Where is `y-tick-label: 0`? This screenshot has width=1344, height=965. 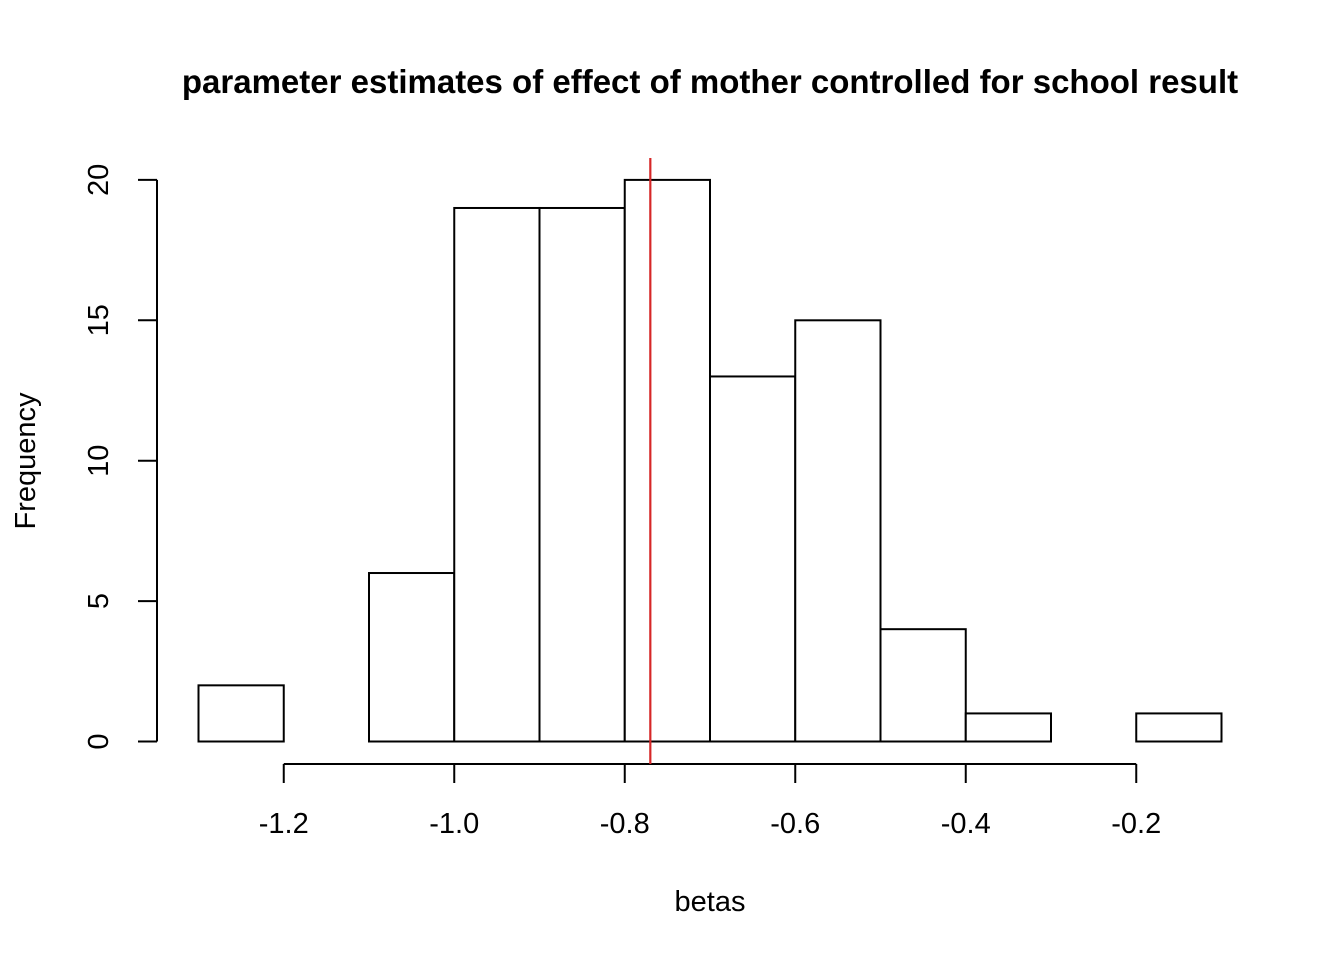 y-tick-label: 0 is located at coordinates (99, 741).